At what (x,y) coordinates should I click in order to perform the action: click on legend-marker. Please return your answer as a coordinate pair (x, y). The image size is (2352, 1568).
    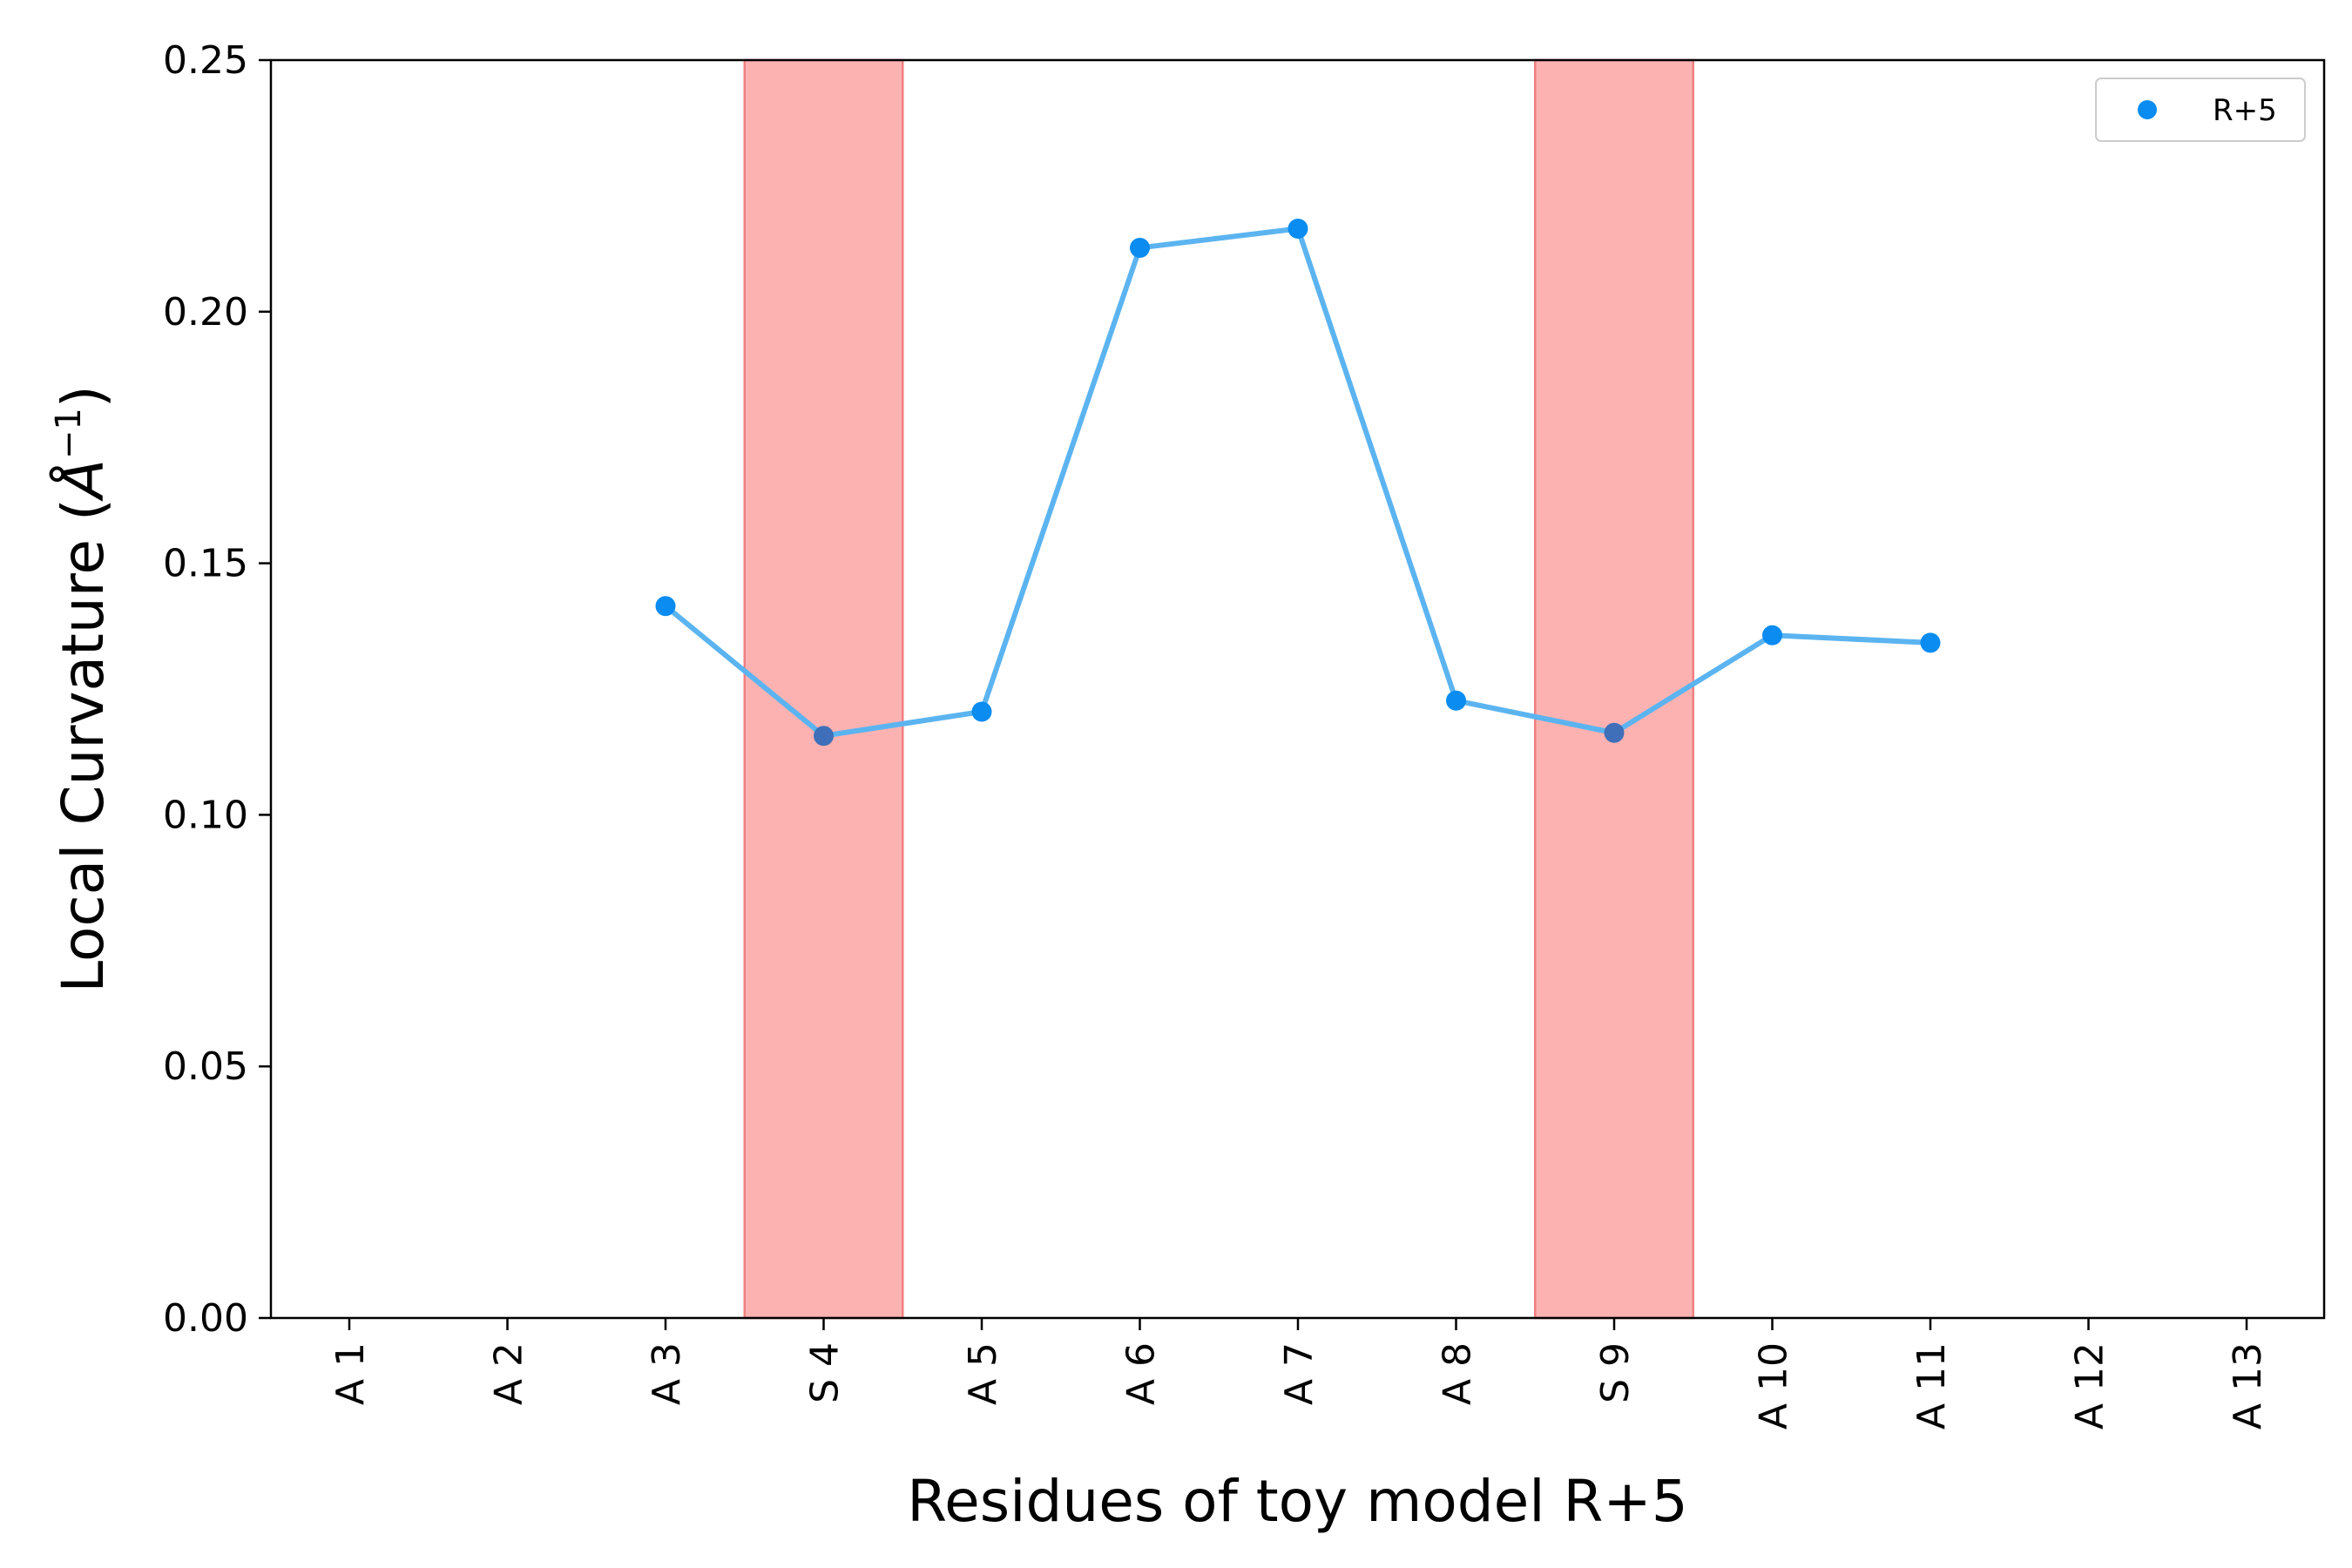
    Looking at the image, I should click on (2147, 109).